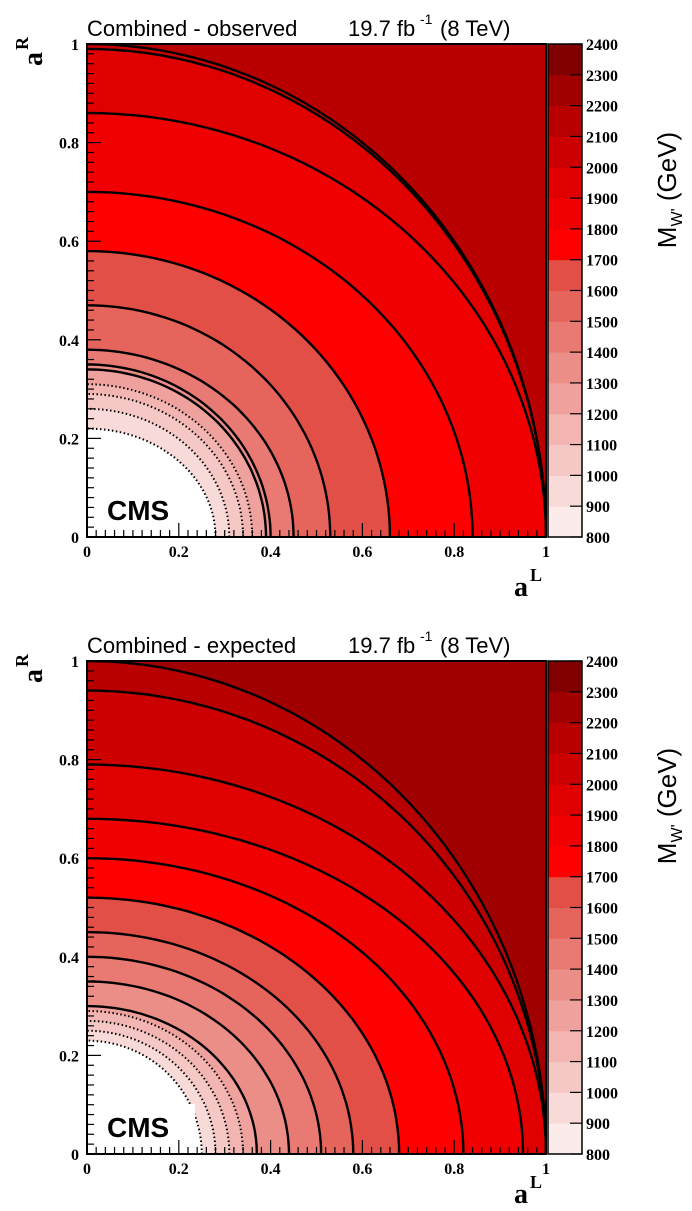 The height and width of the screenshot is (1211, 692). Describe the element at coordinates (192, 28) in the screenshot. I see `observed-title: Combined - observed` at that location.